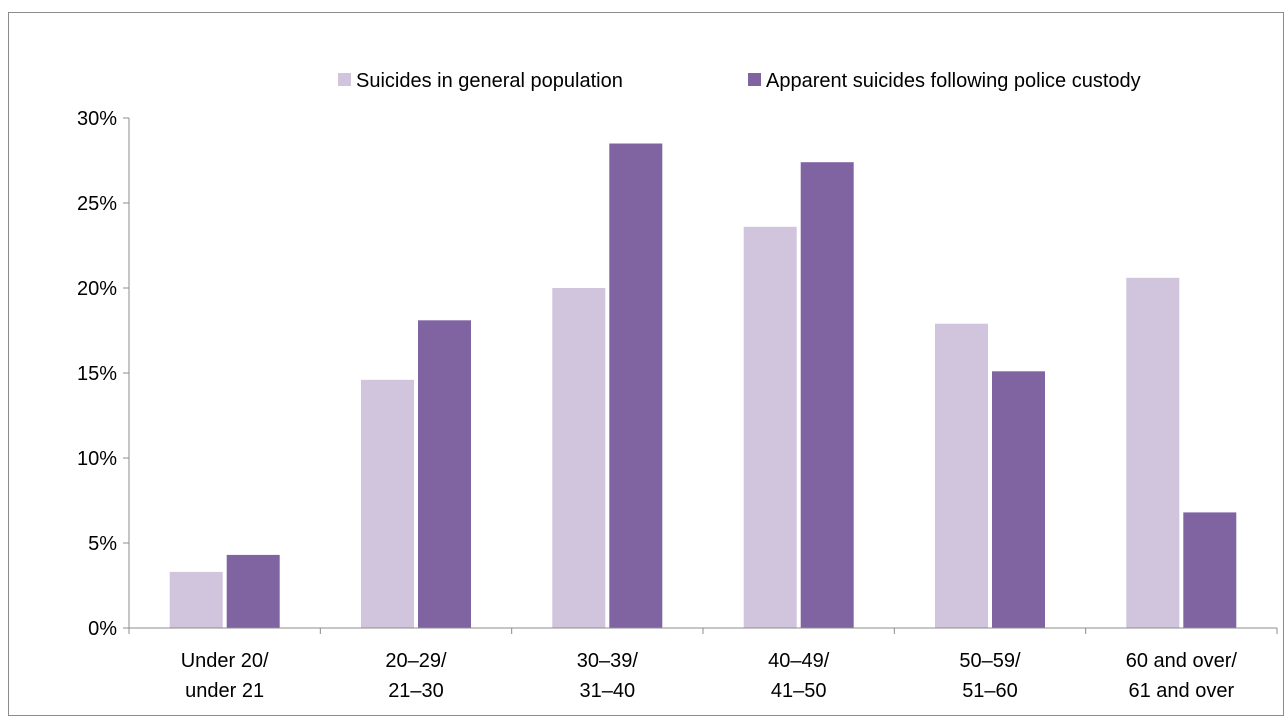 Image resolution: width=1286 pixels, height=718 pixels. Describe the element at coordinates (608, 661) in the screenshot. I see `x-tick-label: 30–39/` at that location.